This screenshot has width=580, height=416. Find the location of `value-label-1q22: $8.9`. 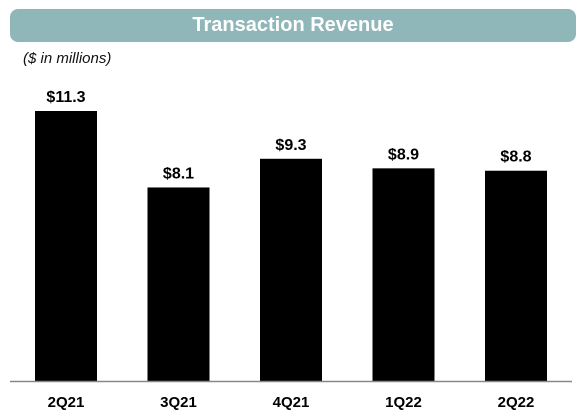

value-label-1q22: $8.9 is located at coordinates (403, 154).